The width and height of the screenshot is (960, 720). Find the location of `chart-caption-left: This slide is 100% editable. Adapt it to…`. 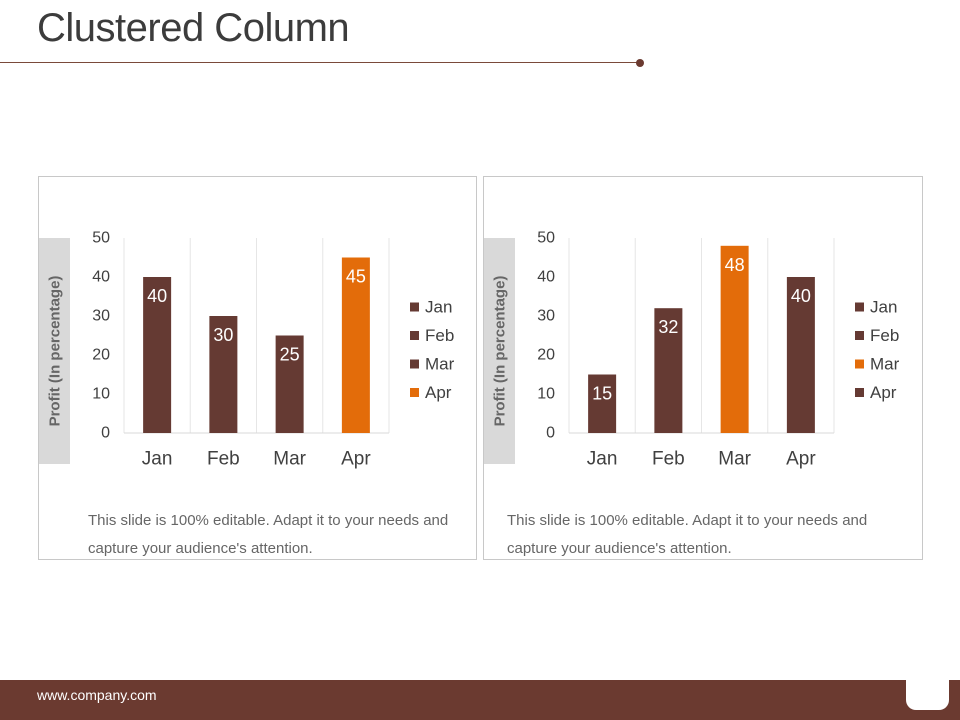

chart-caption-left: This slide is 100% editable. Adapt it to… is located at coordinates (268, 534).